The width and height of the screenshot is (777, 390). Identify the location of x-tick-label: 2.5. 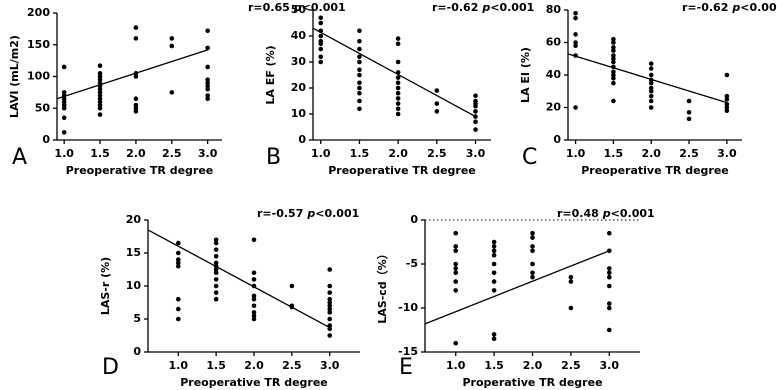
(571, 365).